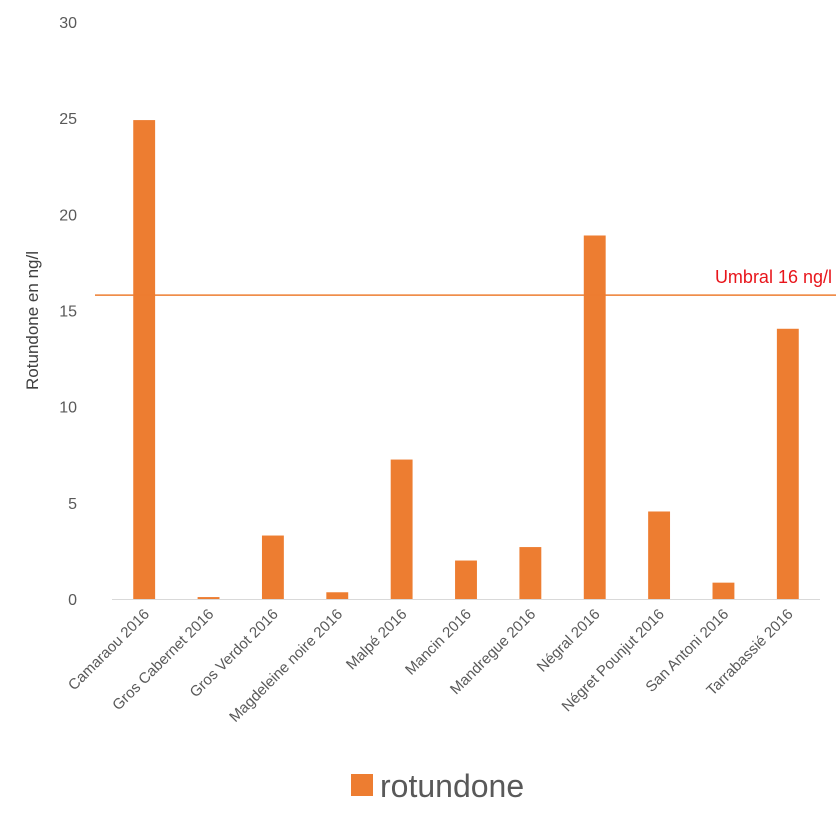 The image size is (836, 834). I want to click on legend-label: rotundone, so click(452, 786).